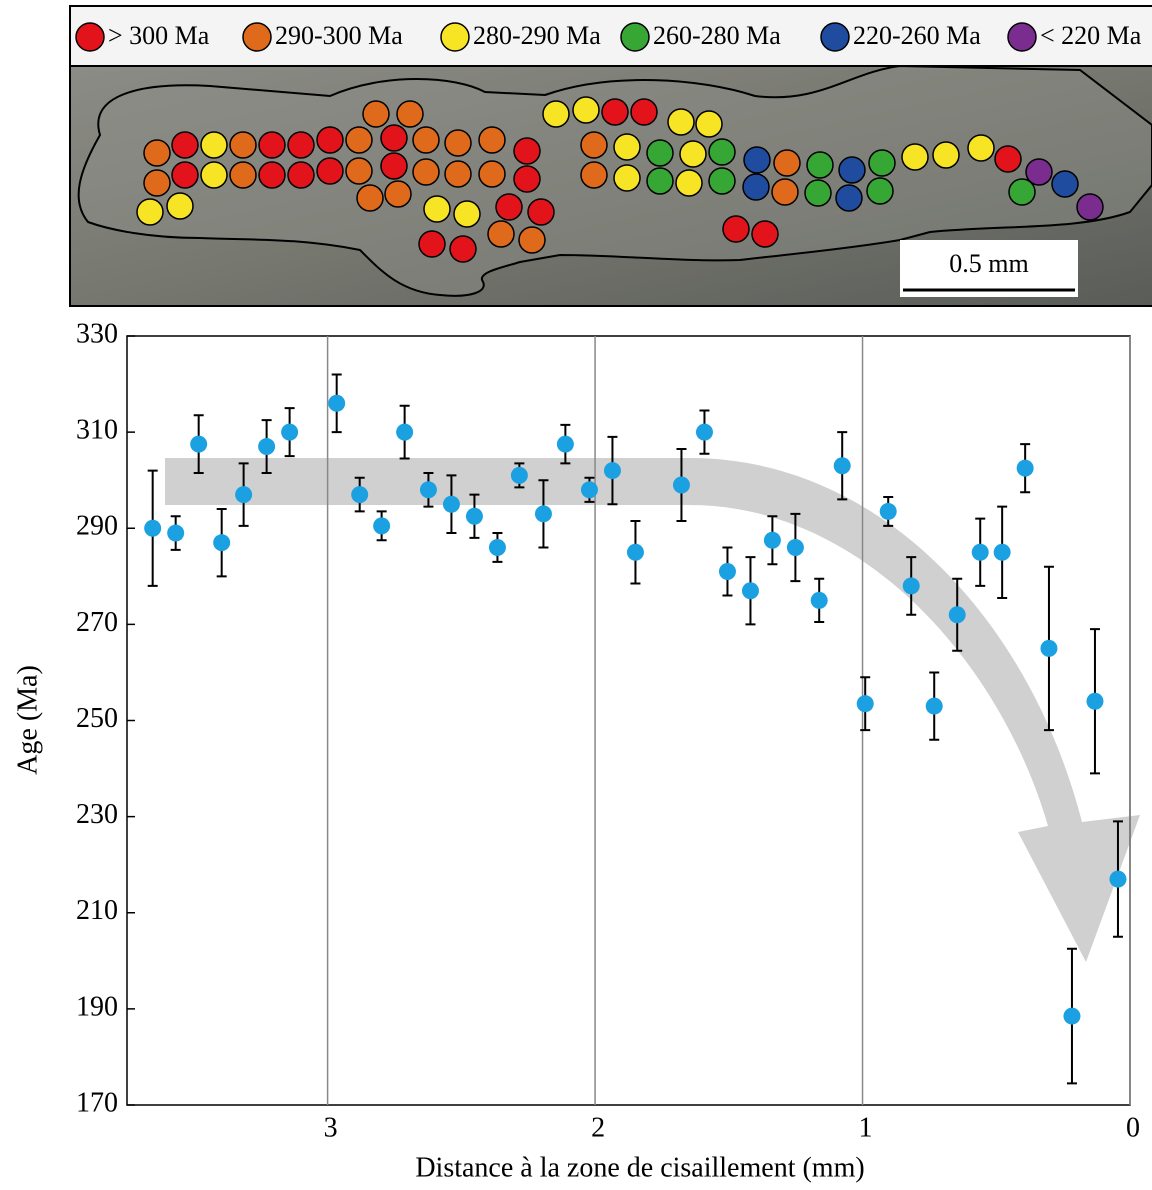 The width and height of the screenshot is (1152, 1190). Describe the element at coordinates (331, 1127) in the screenshot. I see `x-tick-label: 3` at that location.